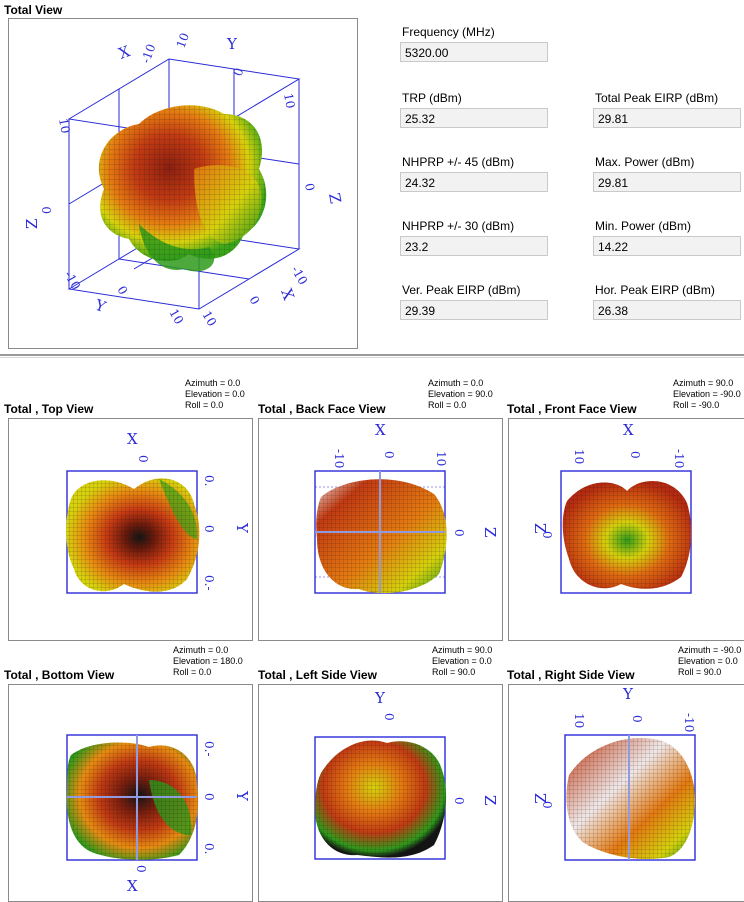  I want to click on total-view-y-label-bottom: Y, so click(100, 306).